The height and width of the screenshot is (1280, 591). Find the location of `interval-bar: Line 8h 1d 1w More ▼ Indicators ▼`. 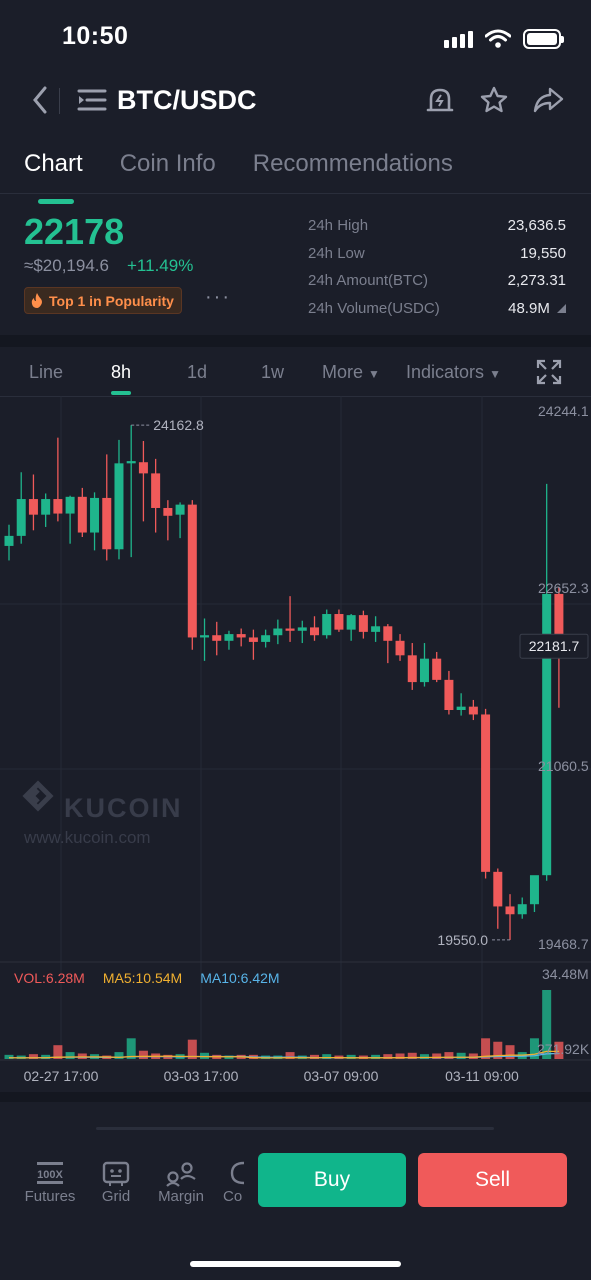

interval-bar: Line 8h 1d 1w More ▼ Indicators ▼ is located at coordinates (295, 377).